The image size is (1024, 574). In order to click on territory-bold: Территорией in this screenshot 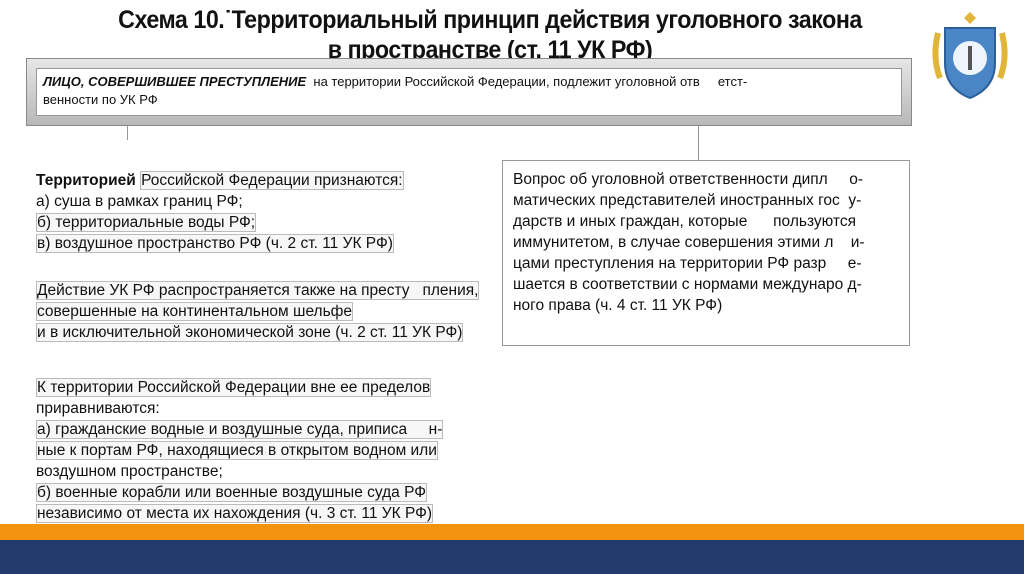, I will do `click(86, 180)`.